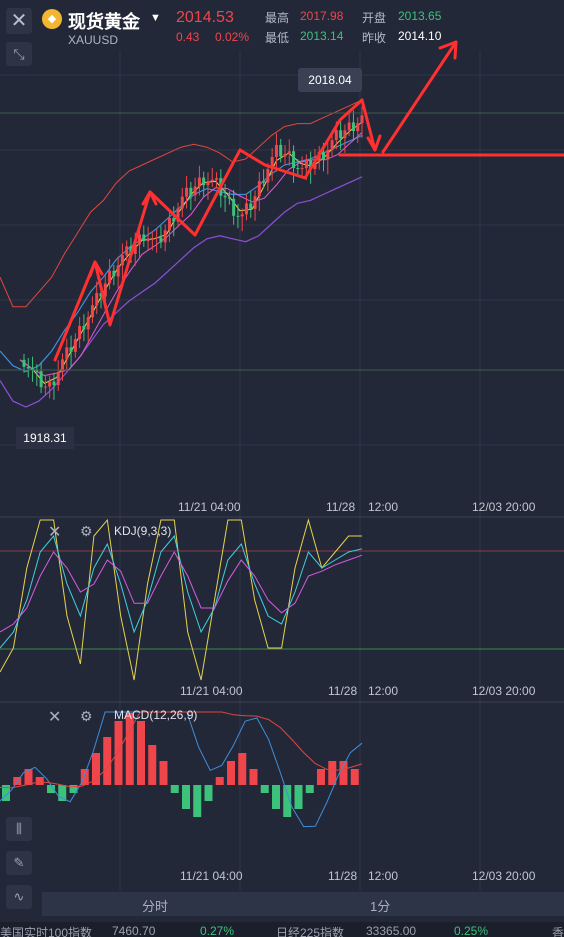 The height and width of the screenshot is (937, 564). I want to click on low-value: 2013.14, so click(322, 36).